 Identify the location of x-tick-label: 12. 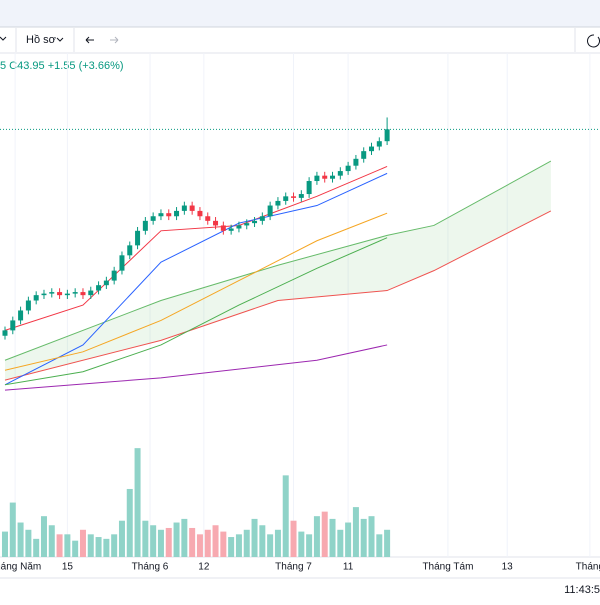
(204, 567).